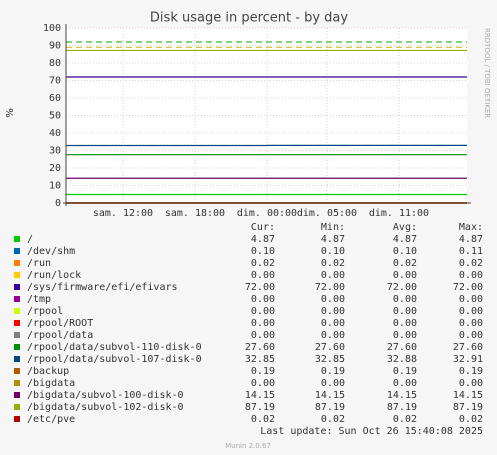 The image size is (497, 455). What do you see at coordinates (263, 227) in the screenshot?
I see `stat-header: Cur:` at bounding box center [263, 227].